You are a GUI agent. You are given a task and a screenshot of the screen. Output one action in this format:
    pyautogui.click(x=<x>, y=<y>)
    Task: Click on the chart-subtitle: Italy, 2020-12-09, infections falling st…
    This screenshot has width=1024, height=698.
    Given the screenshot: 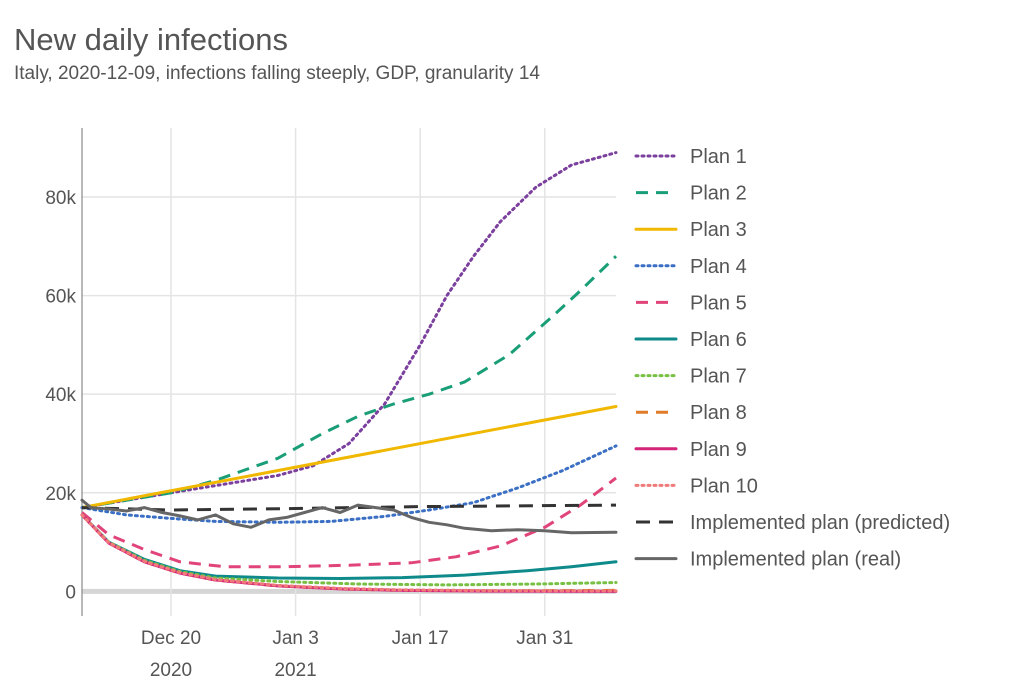 What is the action you would take?
    pyautogui.click(x=277, y=73)
    